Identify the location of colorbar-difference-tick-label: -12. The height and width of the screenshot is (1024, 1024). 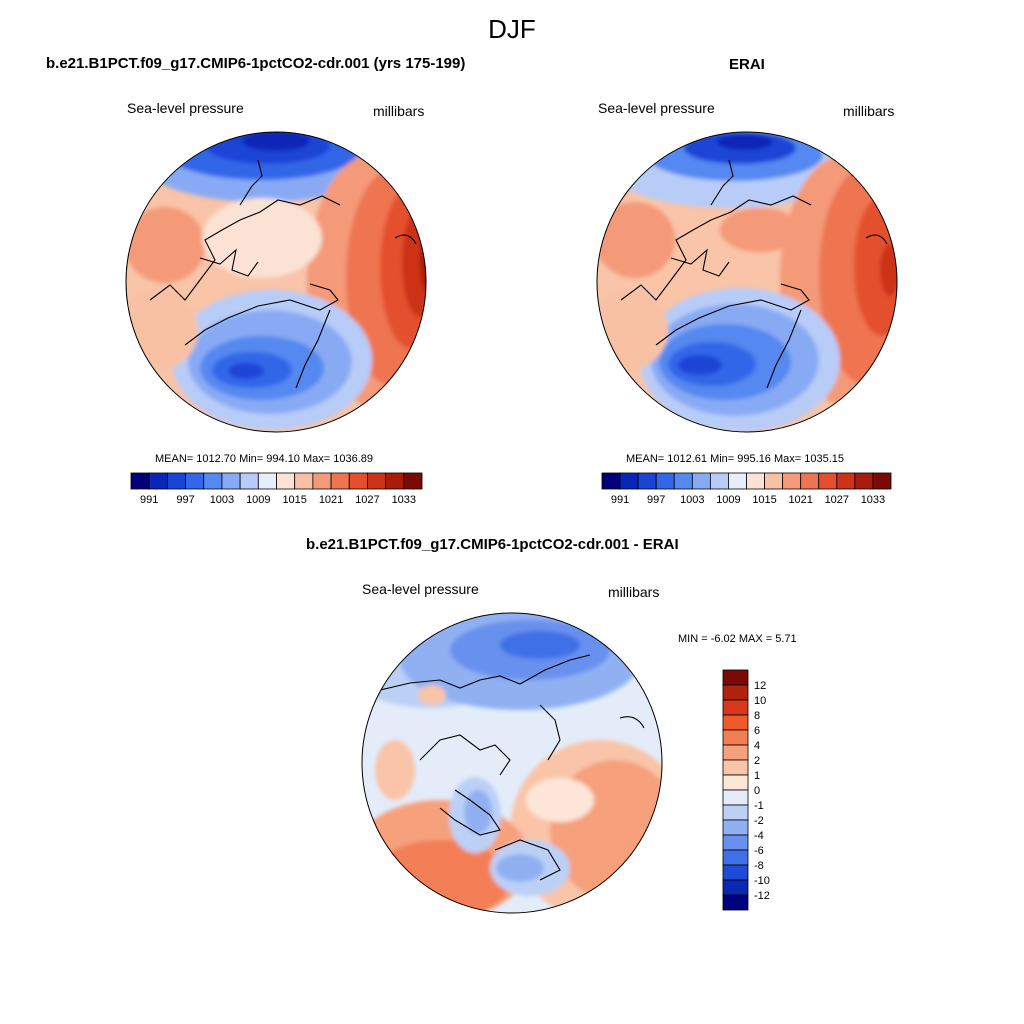
(762, 896).